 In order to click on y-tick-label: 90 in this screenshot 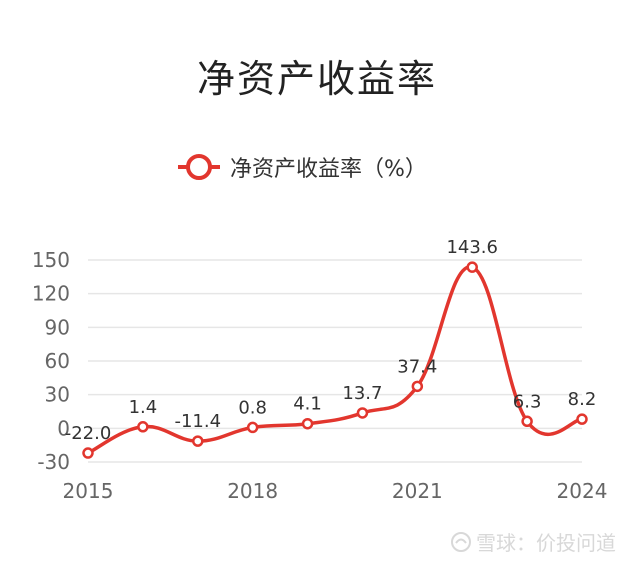, I will do `click(57, 327)`.